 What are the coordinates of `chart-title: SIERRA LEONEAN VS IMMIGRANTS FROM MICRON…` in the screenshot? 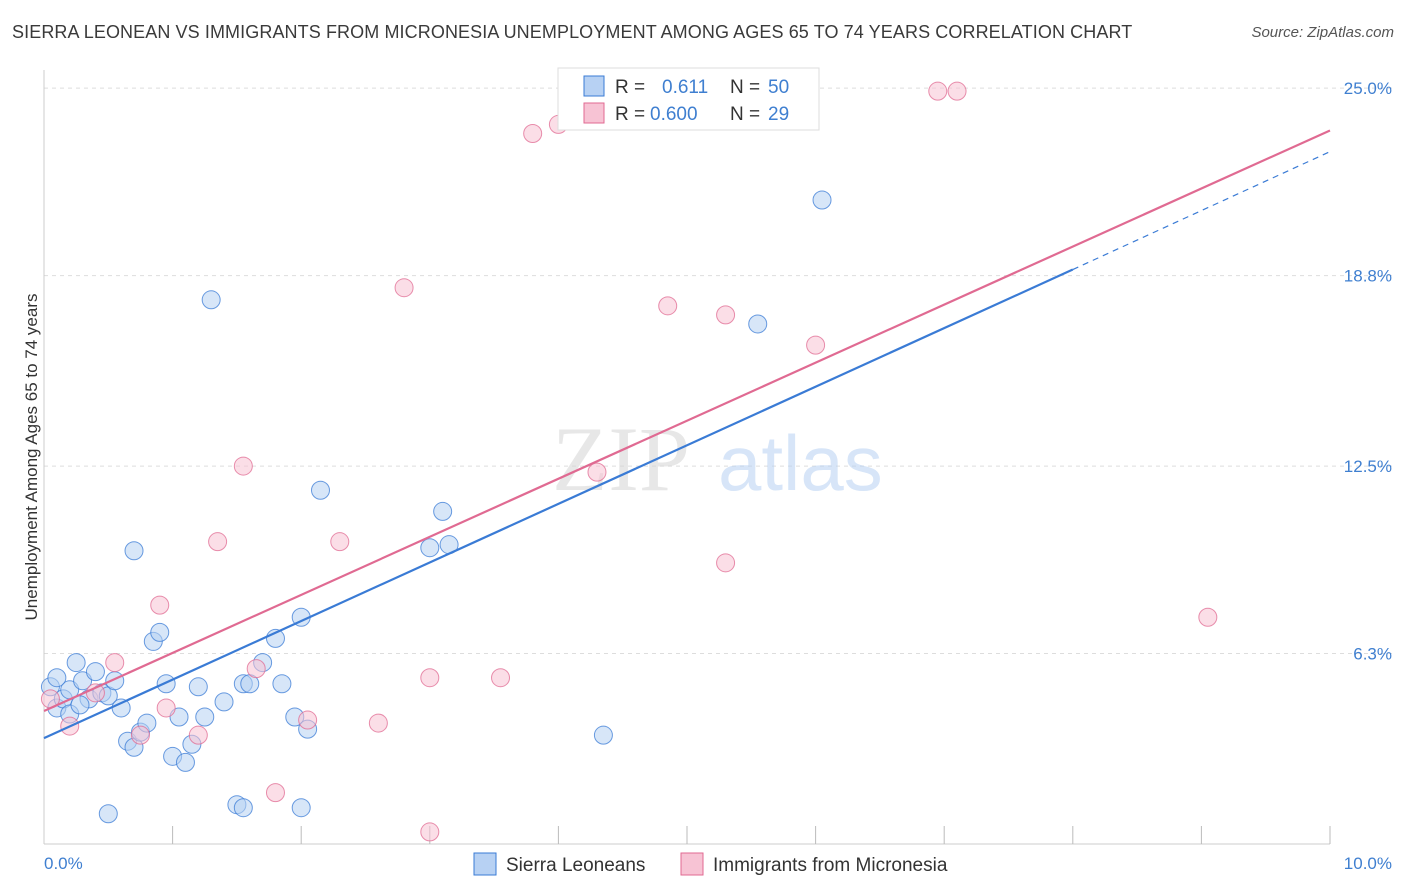 It's located at (572, 32).